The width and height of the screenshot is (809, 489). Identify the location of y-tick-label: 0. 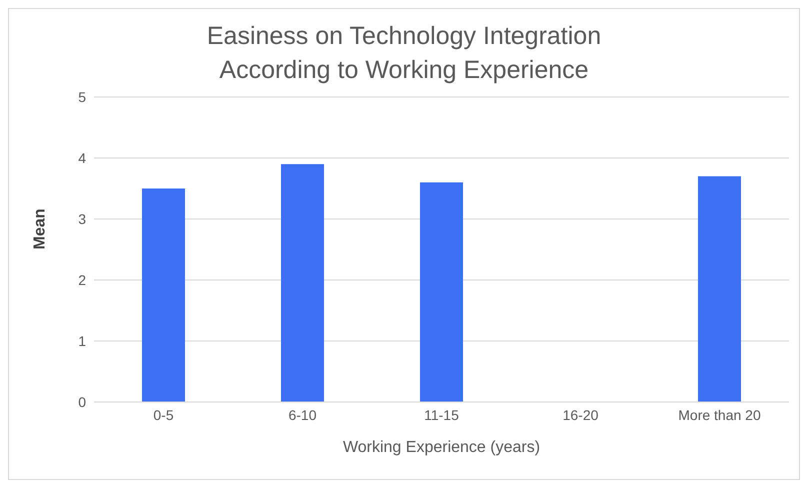
(82, 402).